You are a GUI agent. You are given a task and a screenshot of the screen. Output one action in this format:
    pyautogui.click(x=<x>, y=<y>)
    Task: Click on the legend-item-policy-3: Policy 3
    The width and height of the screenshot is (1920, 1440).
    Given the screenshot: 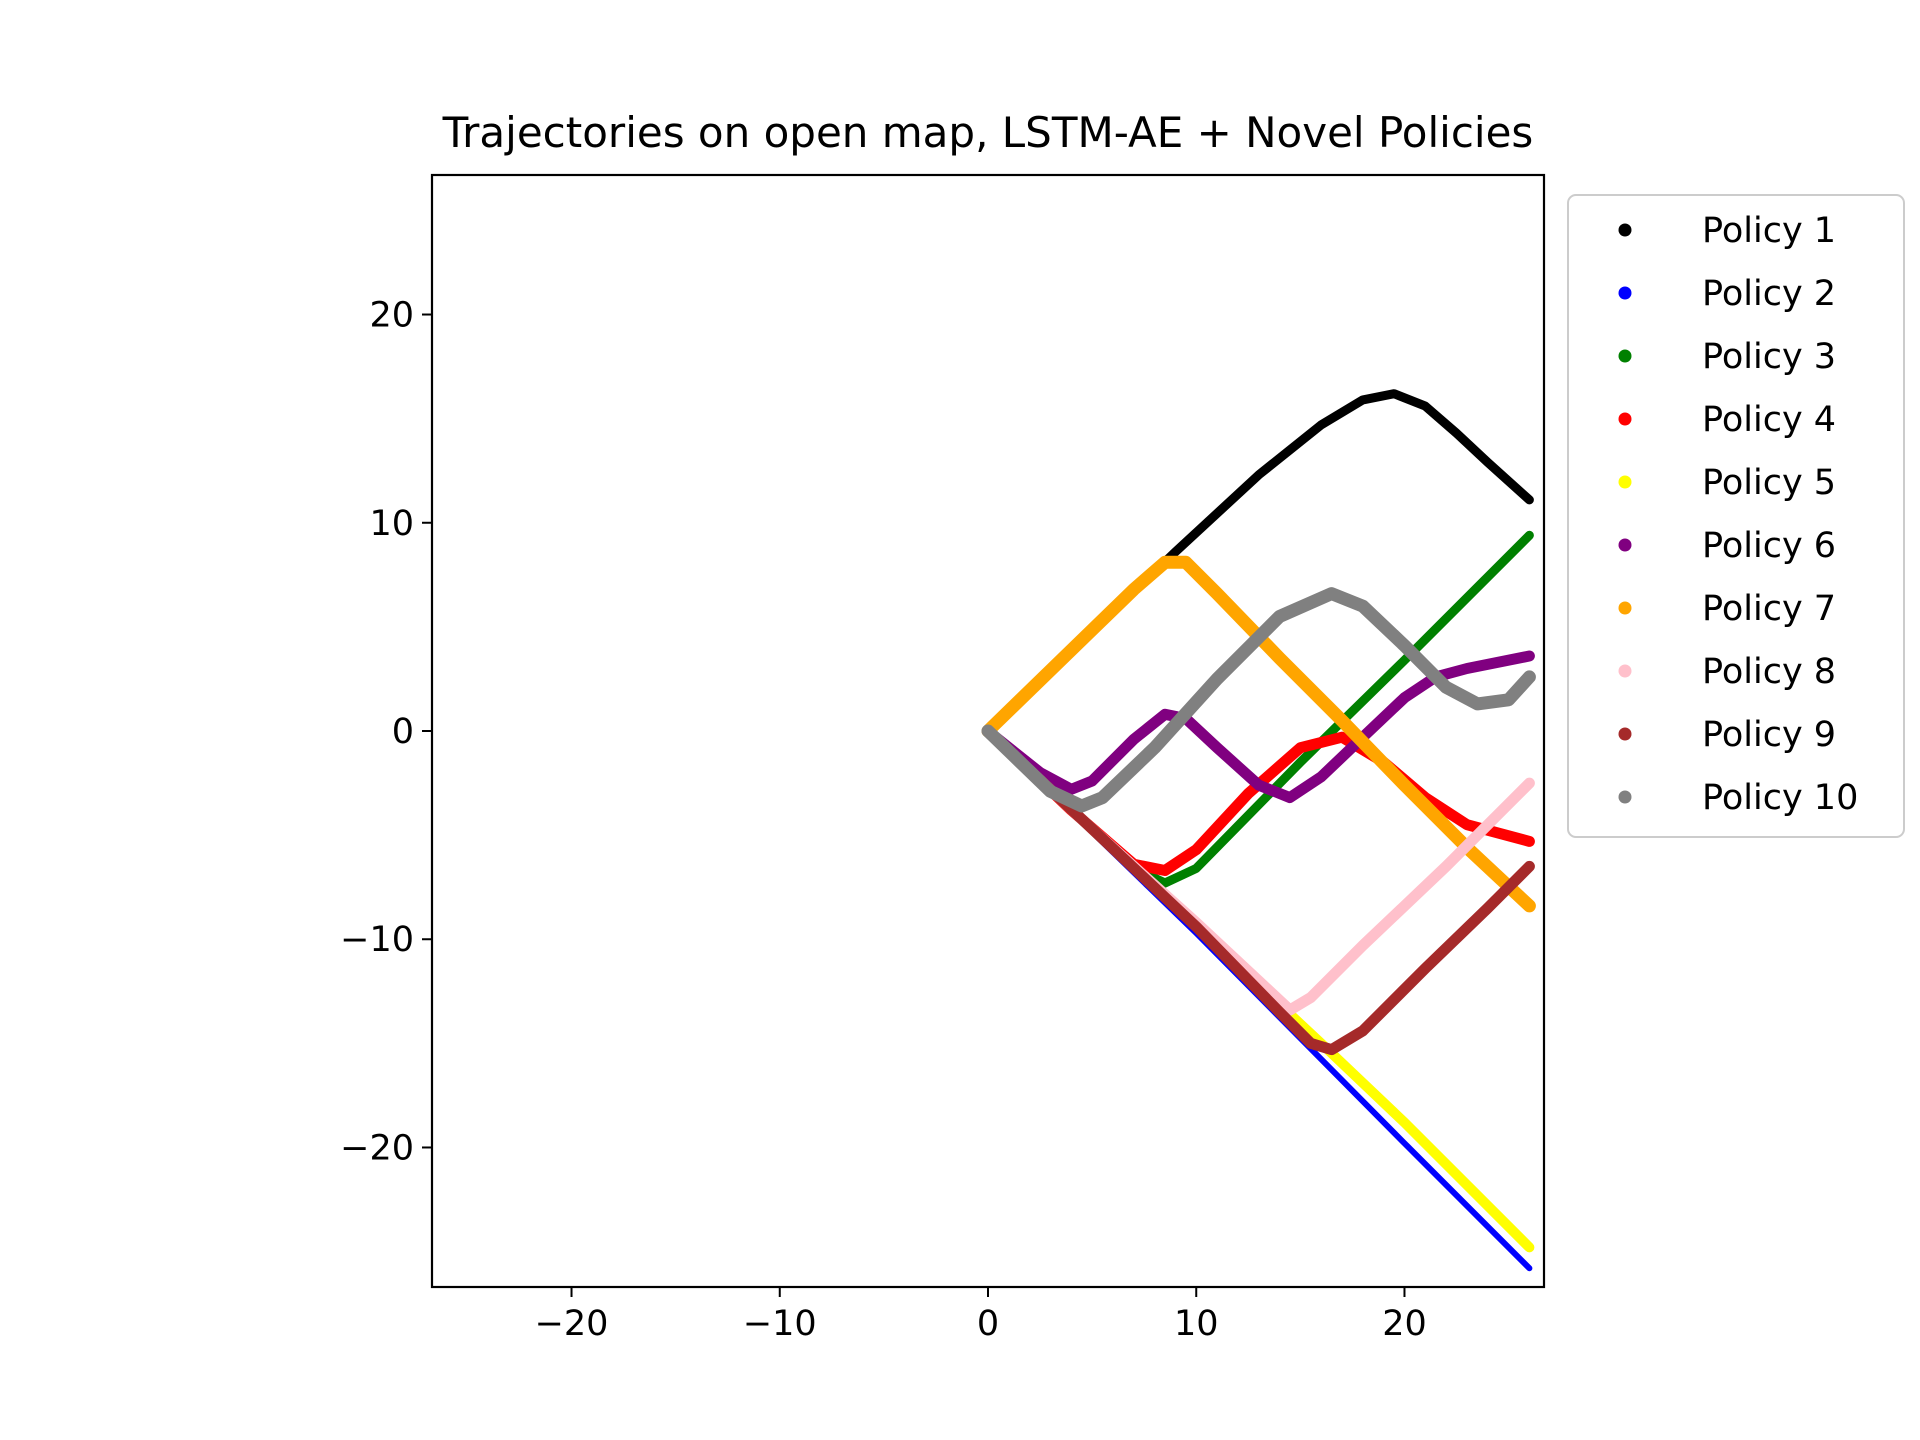 What is the action you would take?
    pyautogui.click(x=1727, y=357)
    